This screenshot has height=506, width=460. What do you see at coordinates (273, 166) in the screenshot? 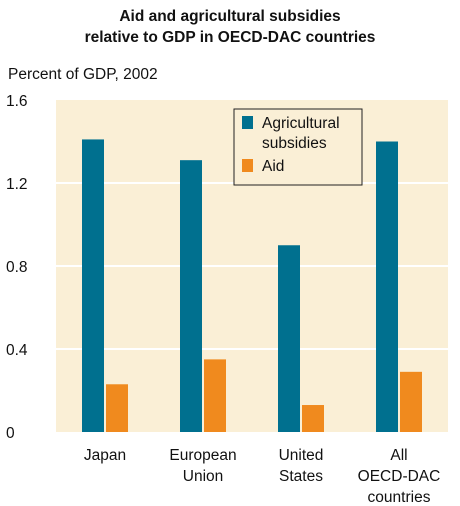
I see `legend-label: Aid` at bounding box center [273, 166].